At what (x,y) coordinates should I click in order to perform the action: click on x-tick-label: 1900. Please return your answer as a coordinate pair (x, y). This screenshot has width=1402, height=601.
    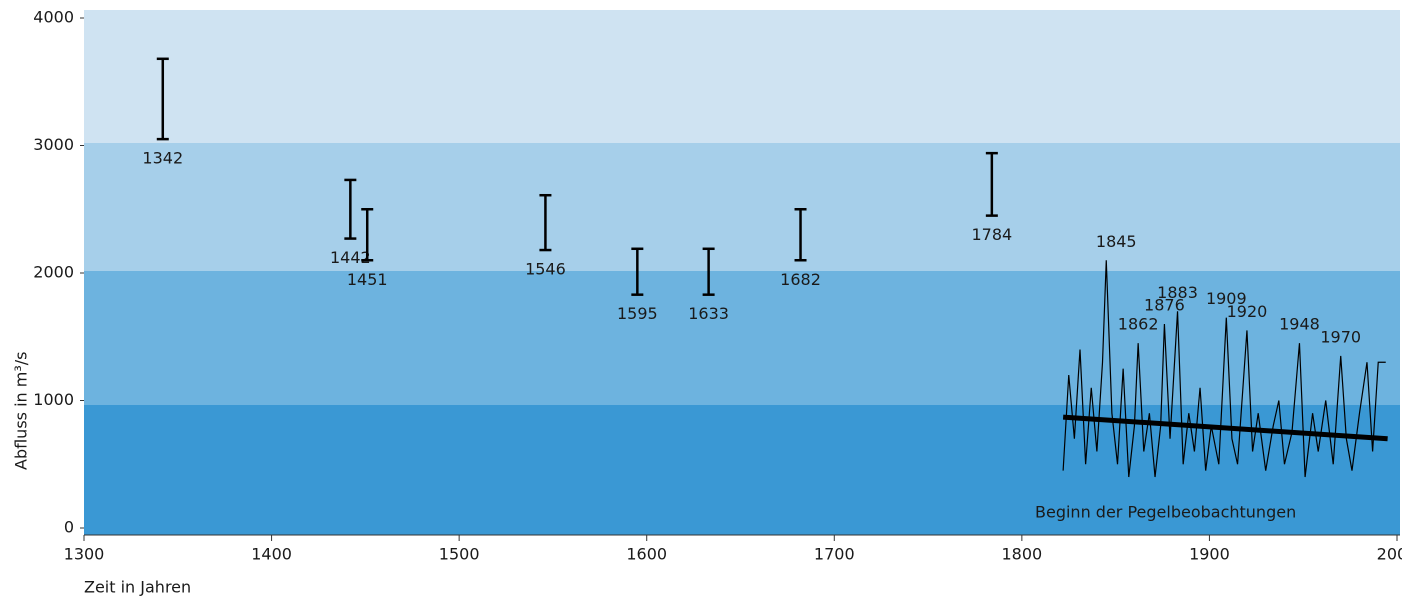
    Looking at the image, I should click on (1209, 554).